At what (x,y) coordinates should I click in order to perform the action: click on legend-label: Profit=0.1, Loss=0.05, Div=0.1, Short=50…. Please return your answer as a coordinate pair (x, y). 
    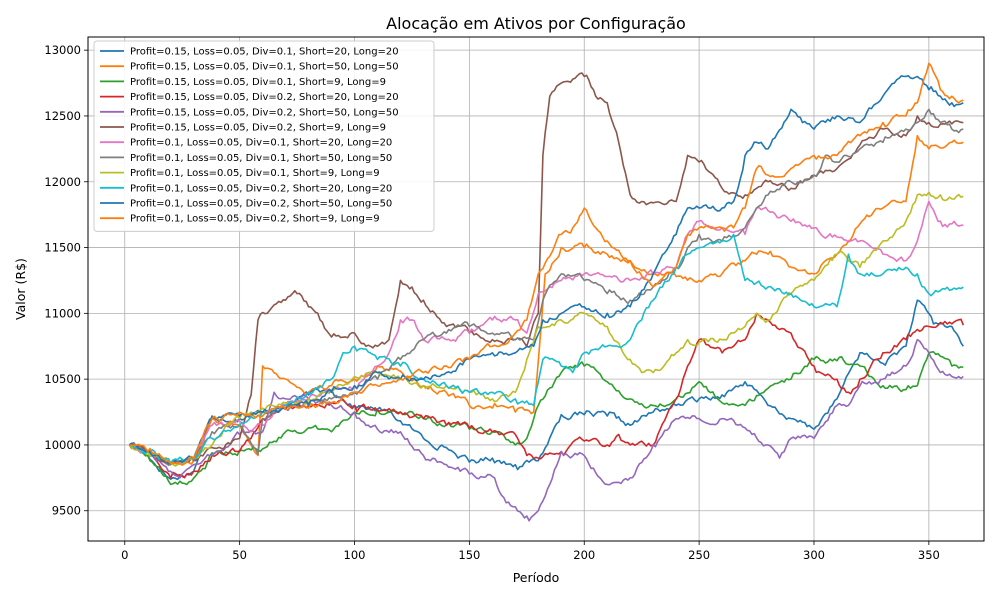
    Looking at the image, I should click on (261, 158).